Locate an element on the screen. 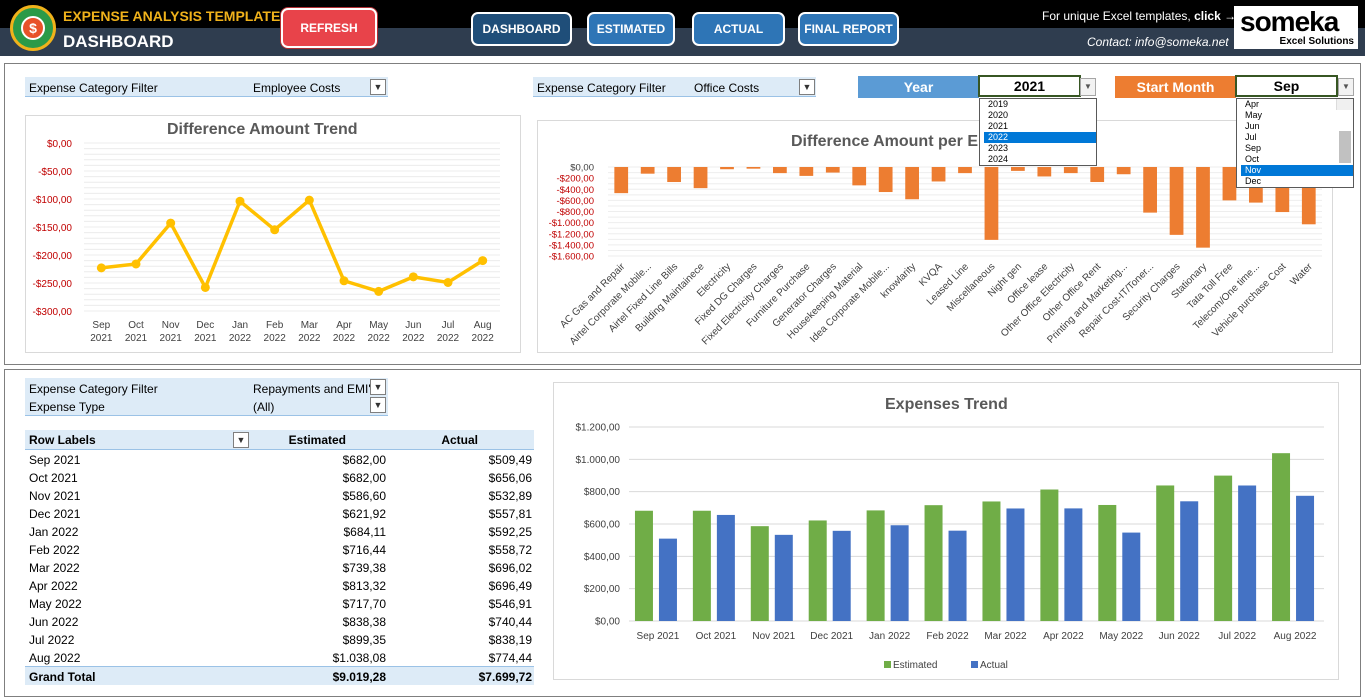 This screenshot has width=1365, height=700. promo-label: For unique Excel templates, is located at coordinates (1116, 16).